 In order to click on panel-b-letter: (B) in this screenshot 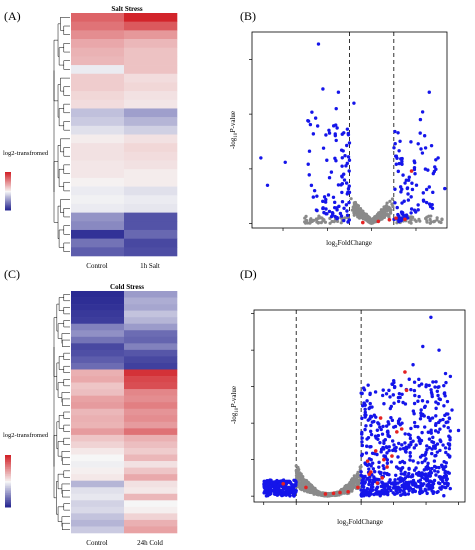, I will do `click(248, 16)`.